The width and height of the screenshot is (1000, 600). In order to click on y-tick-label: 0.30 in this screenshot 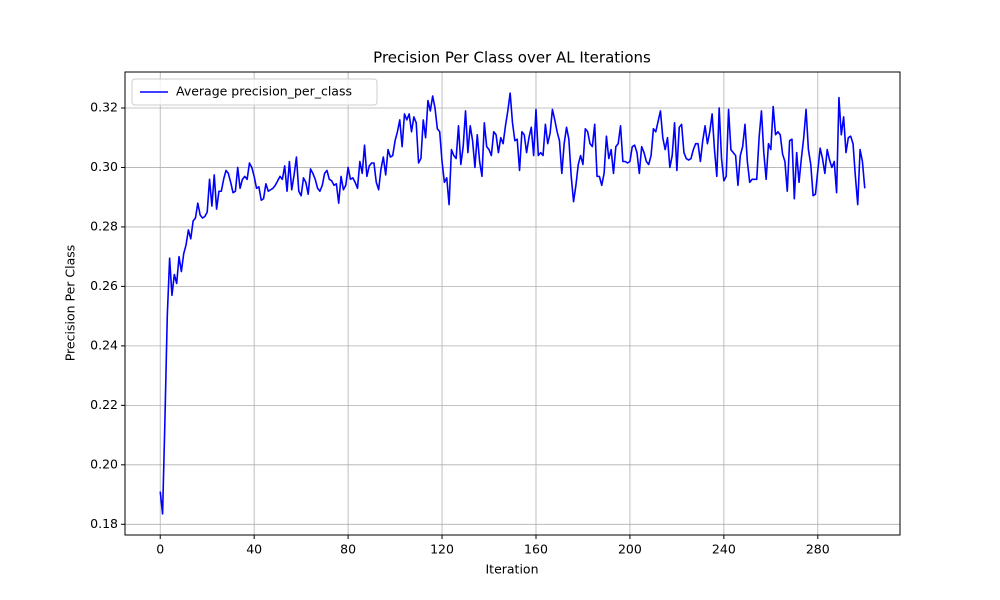, I will do `click(104, 166)`.